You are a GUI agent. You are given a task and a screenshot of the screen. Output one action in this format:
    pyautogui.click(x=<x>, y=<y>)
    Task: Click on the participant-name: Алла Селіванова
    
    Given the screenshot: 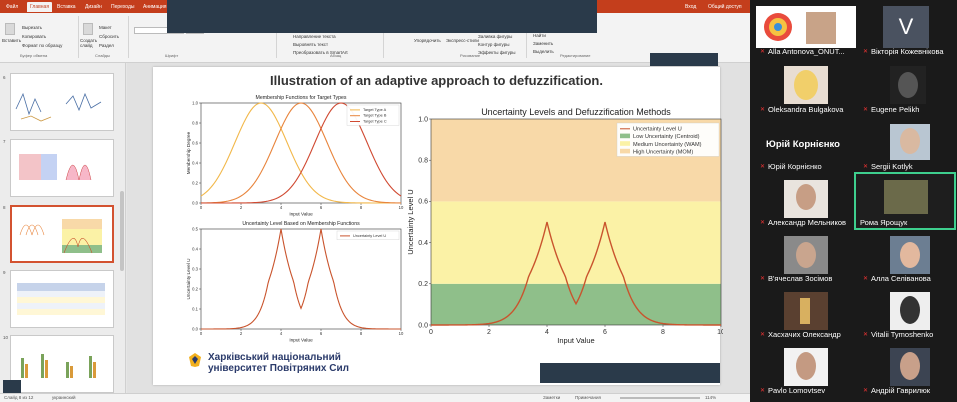 What is the action you would take?
    pyautogui.click(x=901, y=278)
    